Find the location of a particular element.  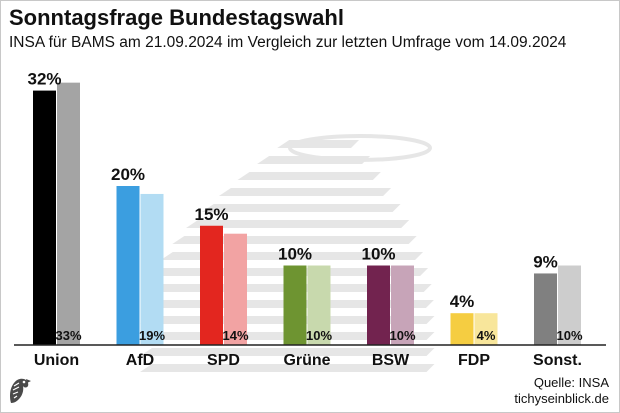

value-label-previous-6: 10% is located at coordinates (569, 335).